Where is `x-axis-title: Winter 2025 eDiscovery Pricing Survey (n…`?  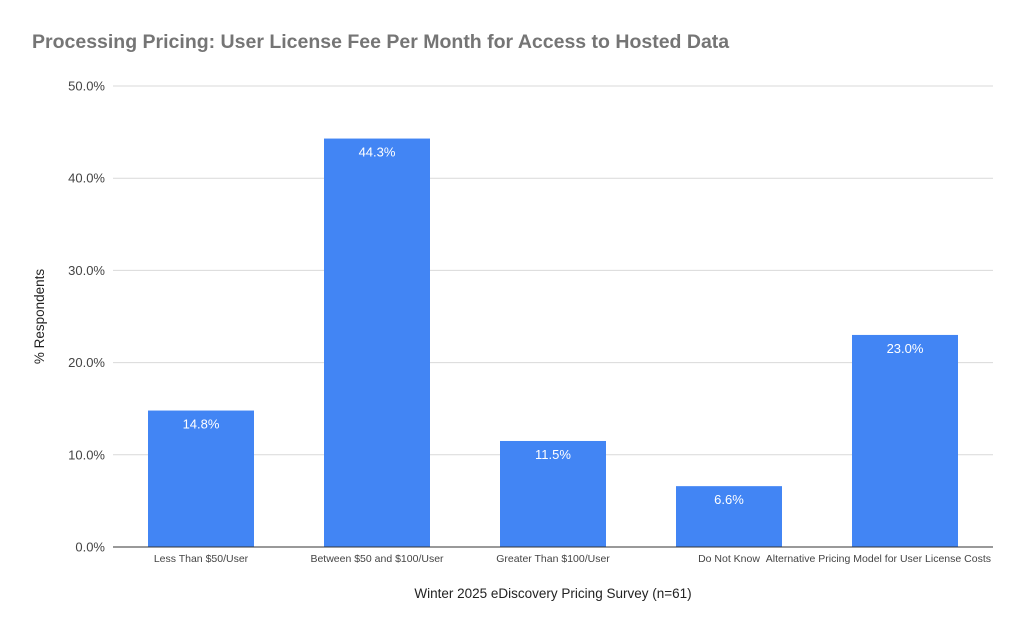 x-axis-title: Winter 2025 eDiscovery Pricing Survey (n… is located at coordinates (552, 593).